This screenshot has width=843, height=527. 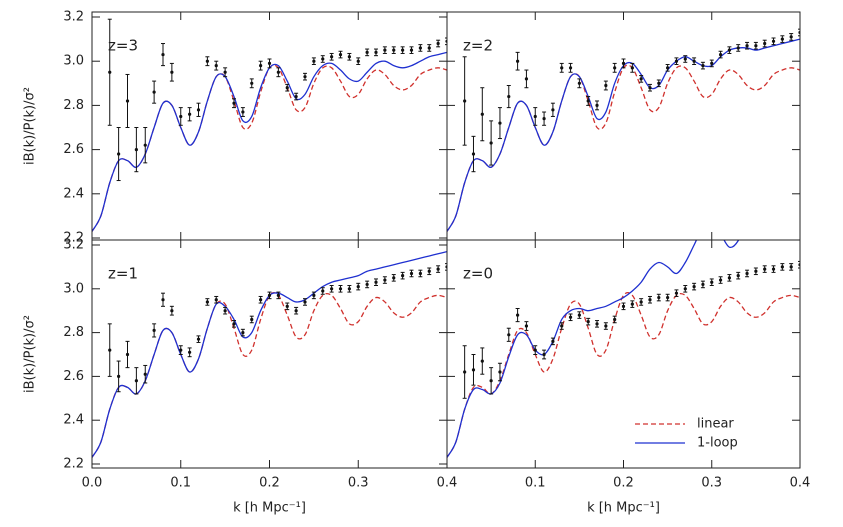 What do you see at coordinates (73, 420) in the screenshot?
I see `y-tick-label: 2.4` at bounding box center [73, 420].